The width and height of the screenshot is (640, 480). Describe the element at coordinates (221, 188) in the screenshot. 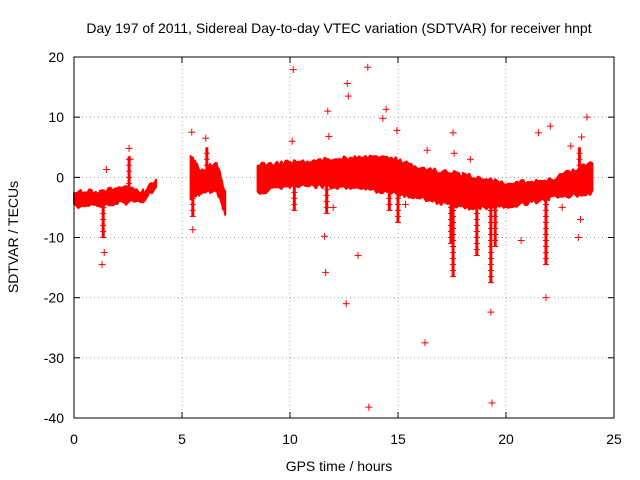

I see `data-band-segment-2c` at that location.